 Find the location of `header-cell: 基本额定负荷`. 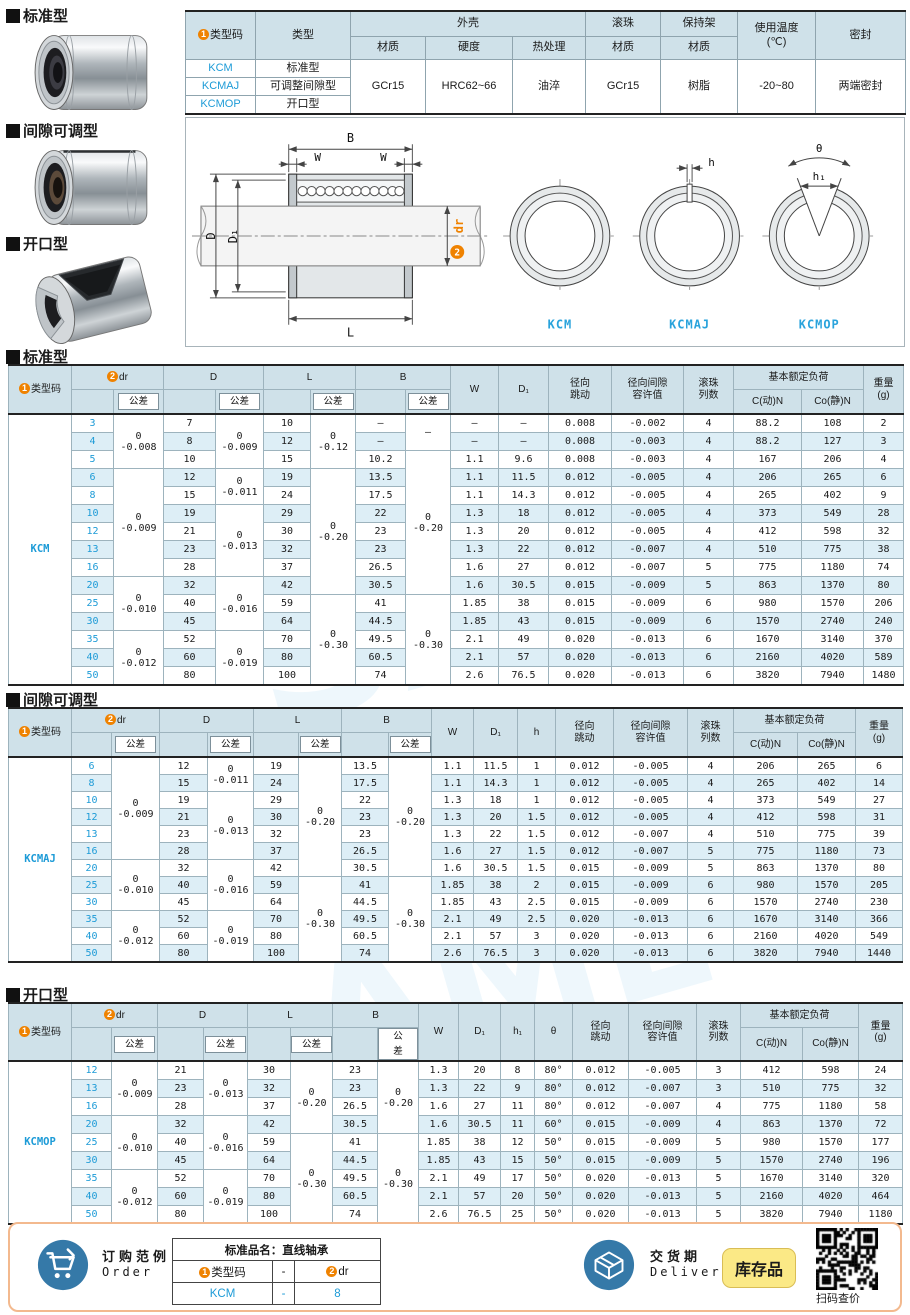

header-cell: 基本额定负荷 is located at coordinates (800, 1015).